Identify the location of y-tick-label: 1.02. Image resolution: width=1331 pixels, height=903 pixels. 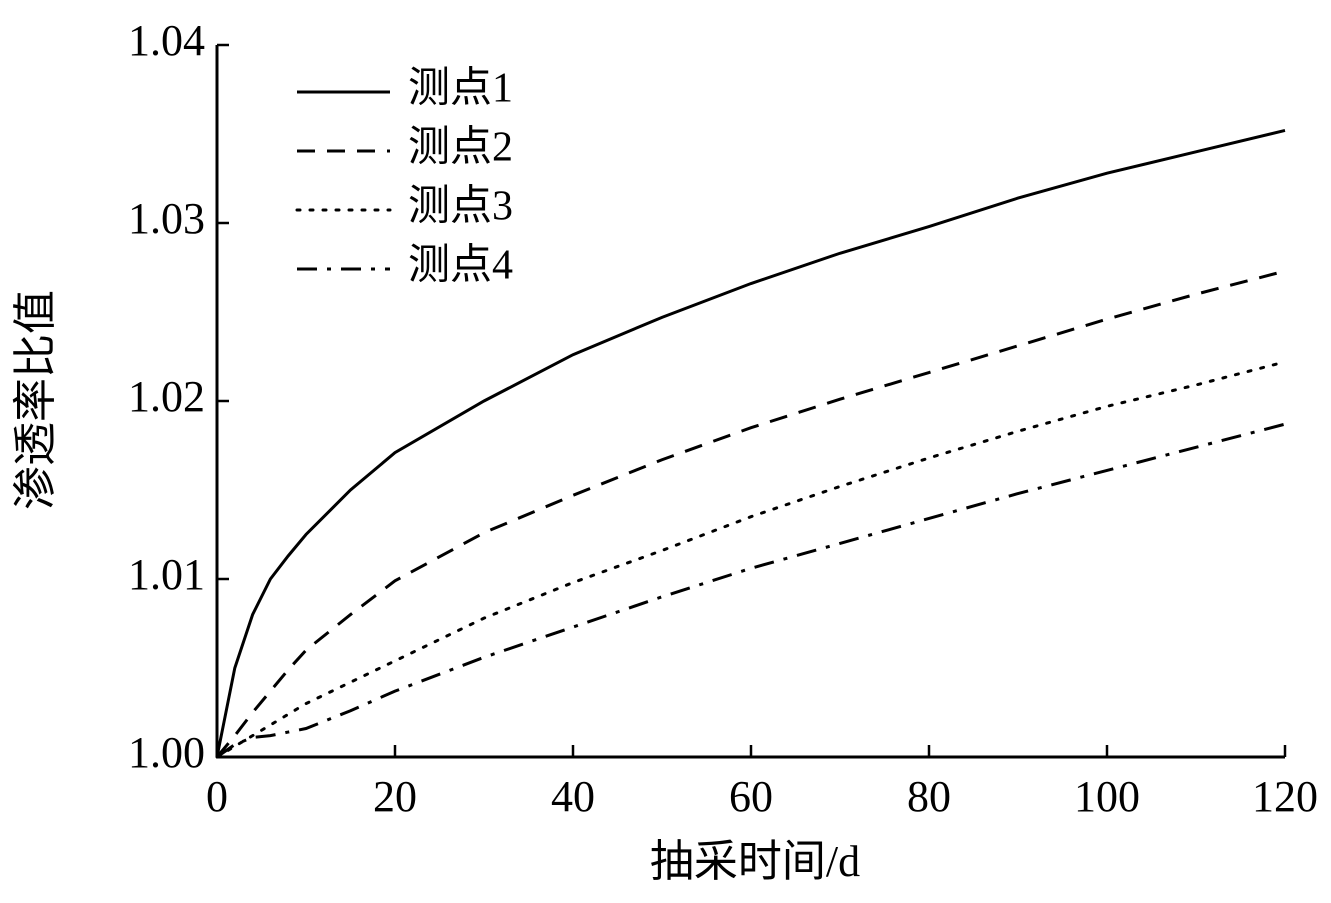
(166, 396).